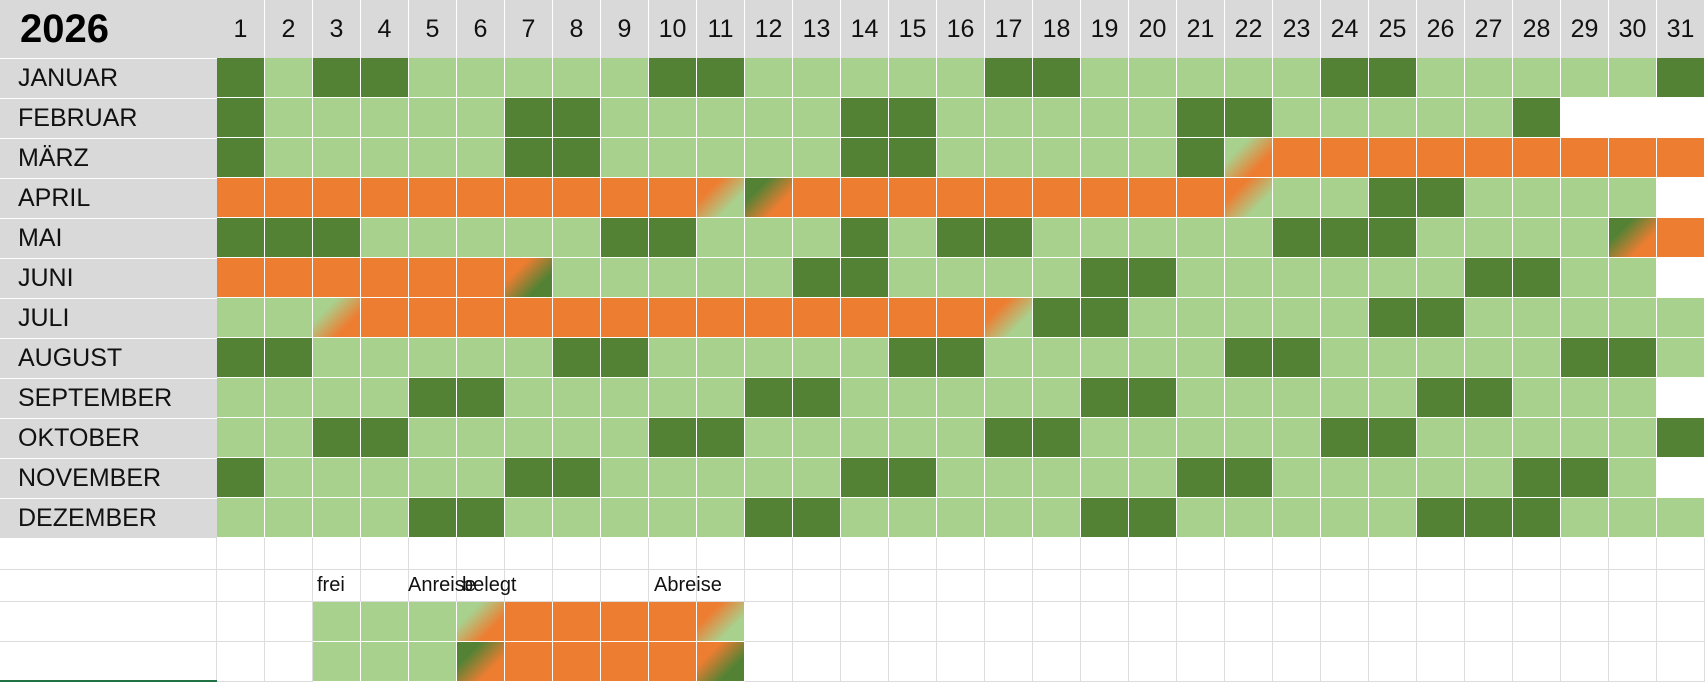 The image size is (1705, 682). I want to click on day-cell-leer, so click(1681, 478).